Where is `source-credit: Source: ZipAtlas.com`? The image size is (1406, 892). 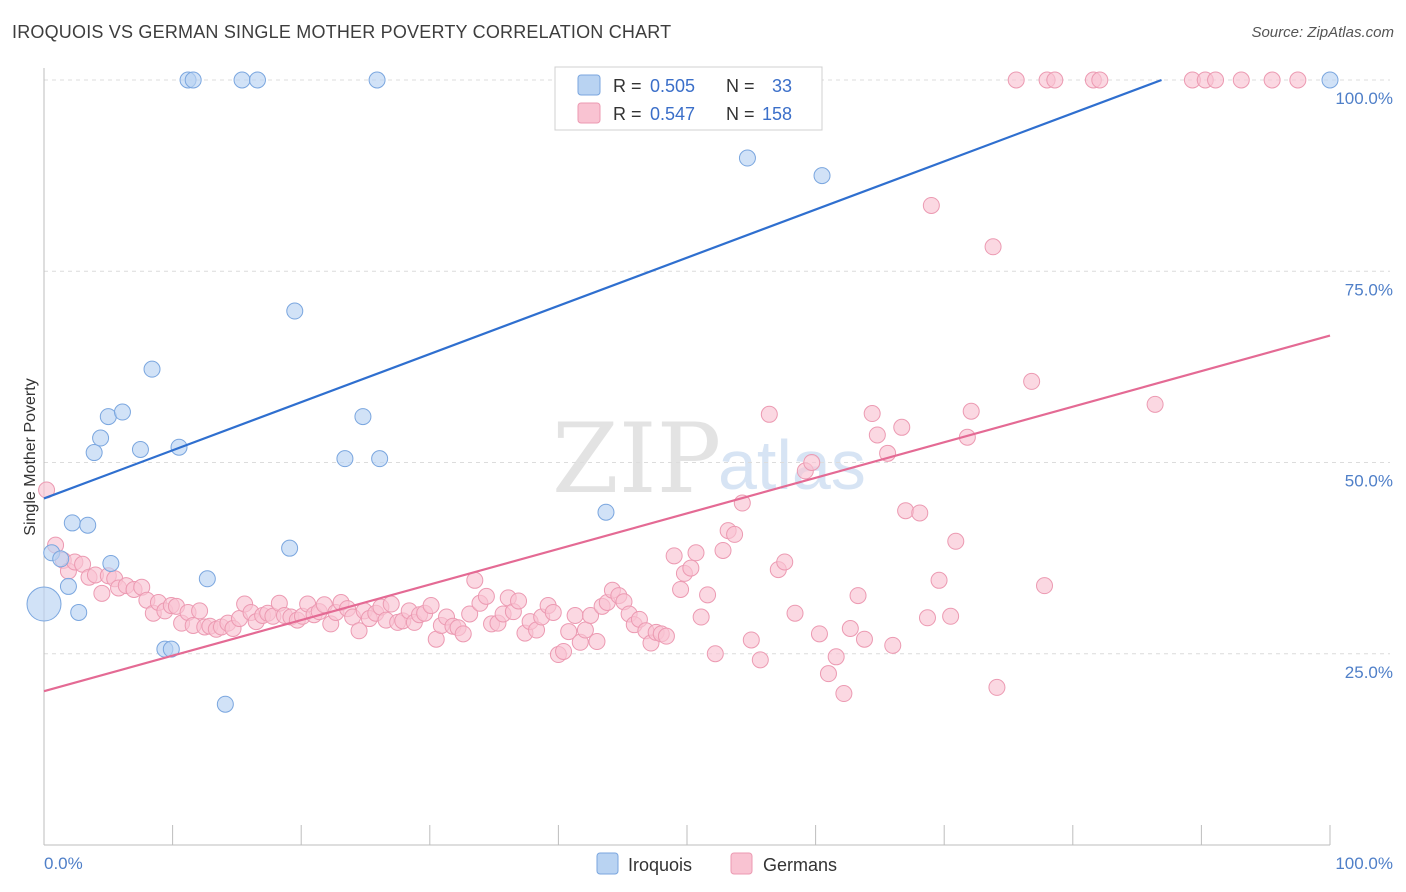 source-credit: Source: ZipAtlas.com is located at coordinates (1322, 32).